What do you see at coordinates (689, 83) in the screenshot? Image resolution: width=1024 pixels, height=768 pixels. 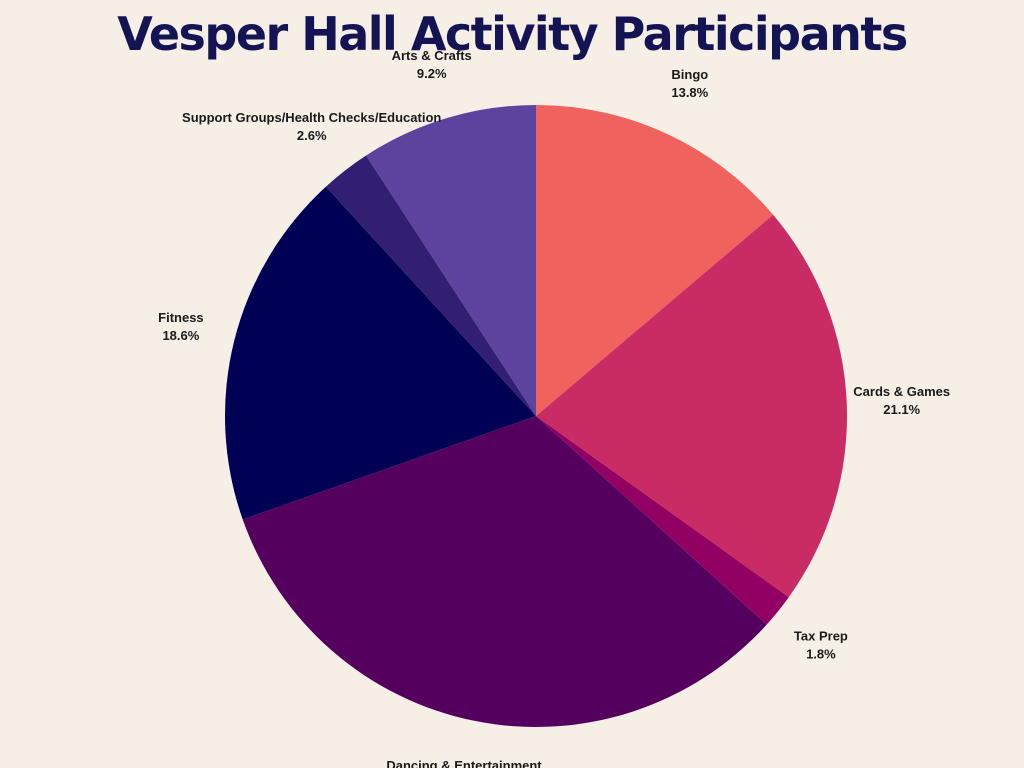 I see `slice-label-bingo: Bingo 13.8%` at bounding box center [689, 83].